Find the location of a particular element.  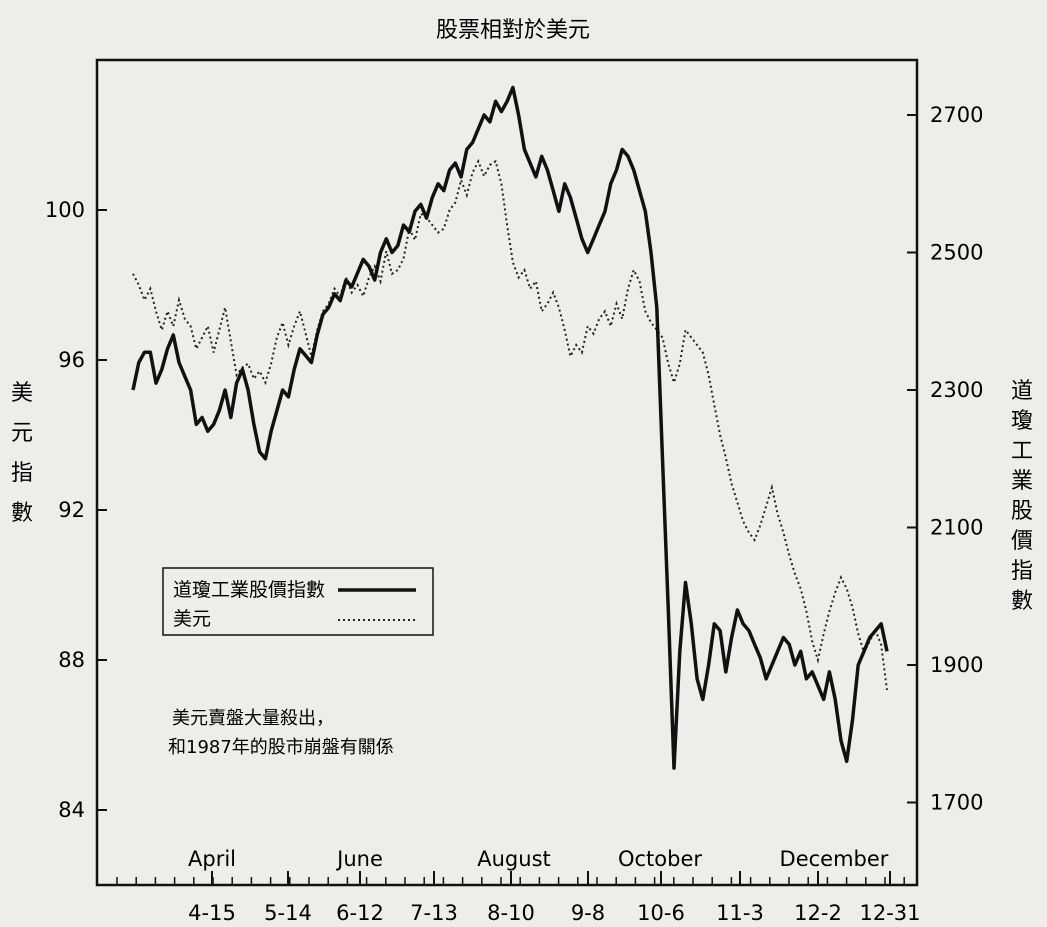

bottom-tick-label: 11-3 is located at coordinates (740, 913).